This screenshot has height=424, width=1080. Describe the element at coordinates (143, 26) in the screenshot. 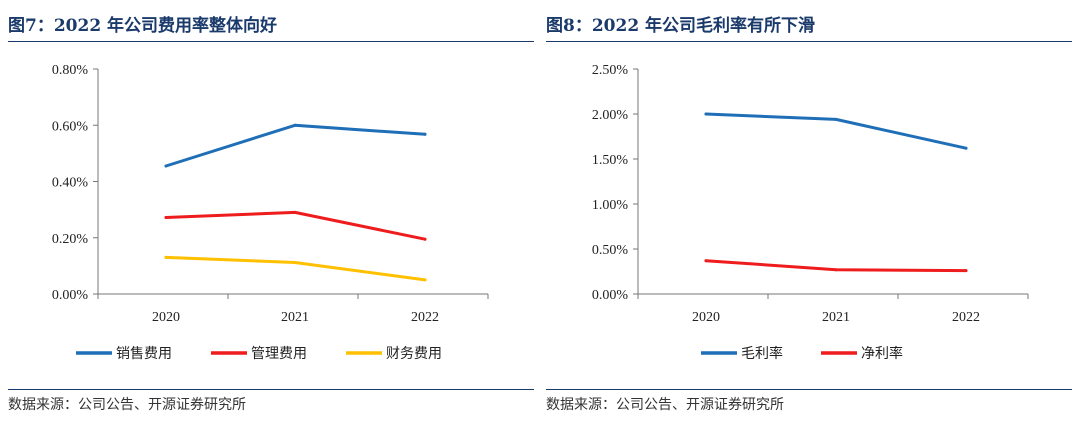

I see `chart-title: 图7：2022 年公司费用率整体向好` at that location.